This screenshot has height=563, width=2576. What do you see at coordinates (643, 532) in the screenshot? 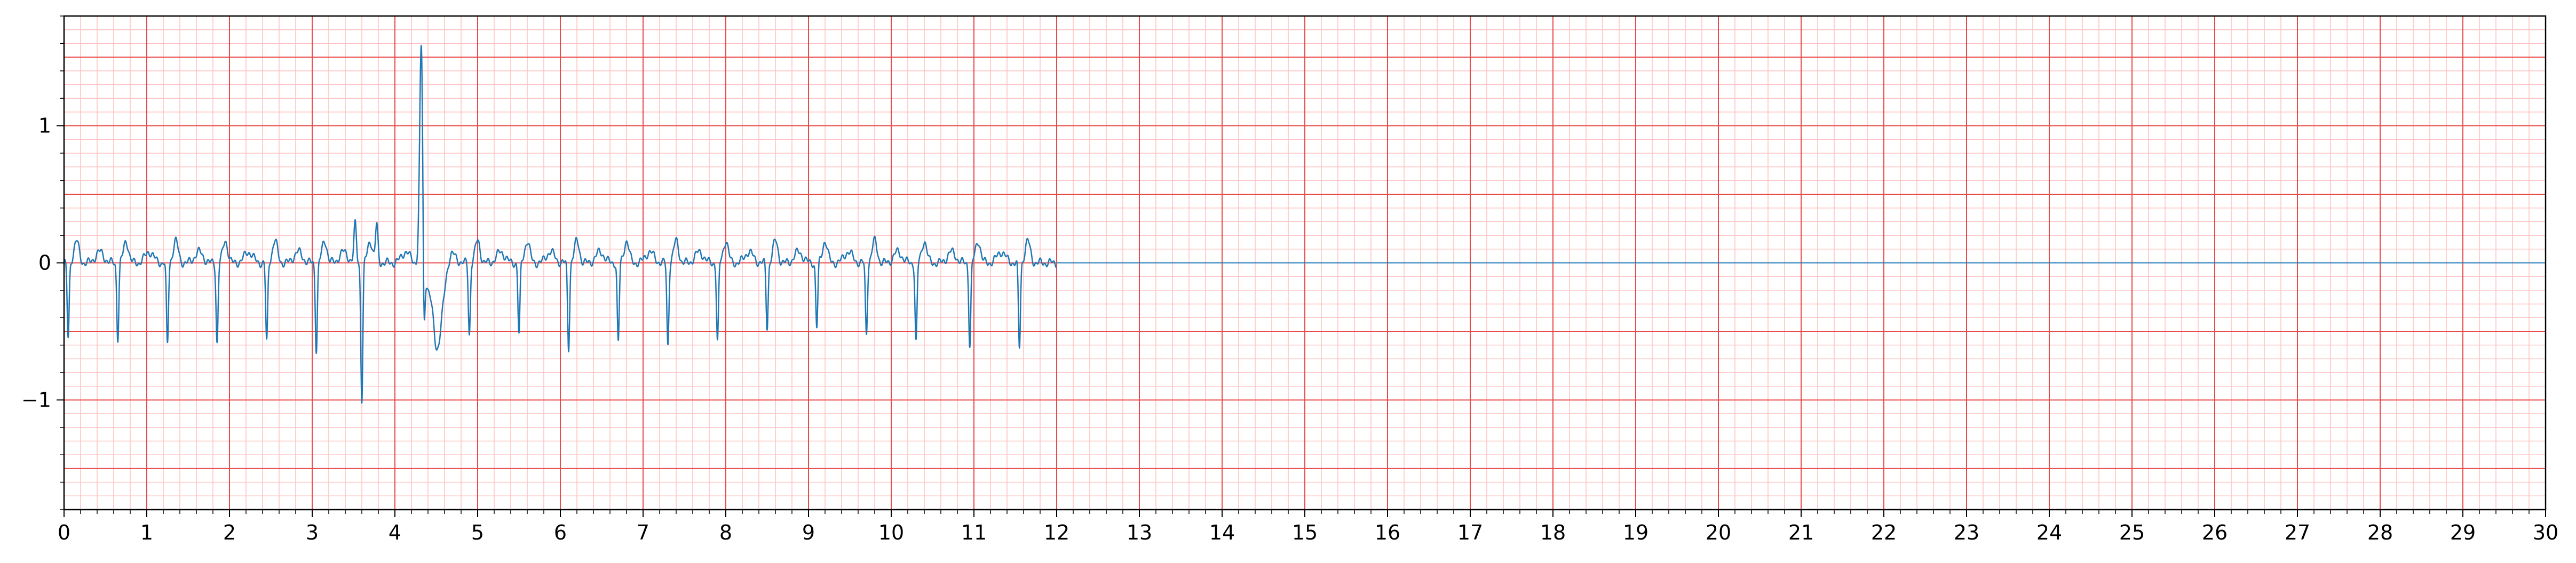
I see `x-tick-label: 7` at bounding box center [643, 532].